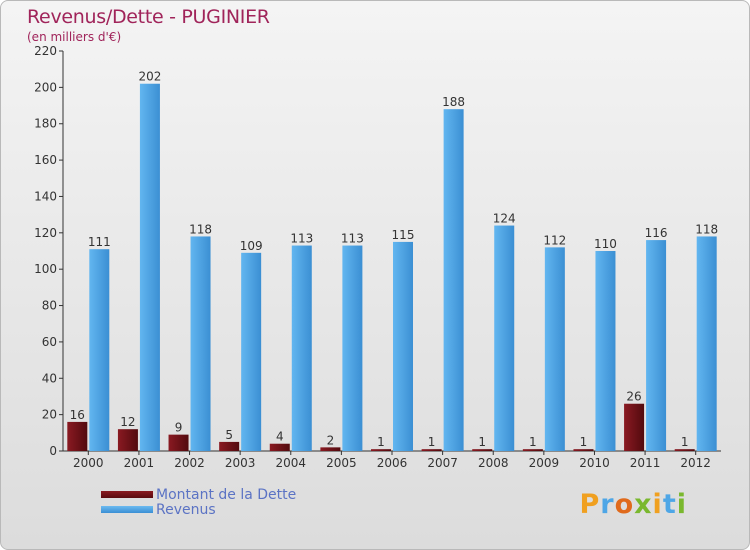 This screenshot has width=750, height=550. What do you see at coordinates (607, 504) in the screenshot?
I see `logo-letter: r` at bounding box center [607, 504].